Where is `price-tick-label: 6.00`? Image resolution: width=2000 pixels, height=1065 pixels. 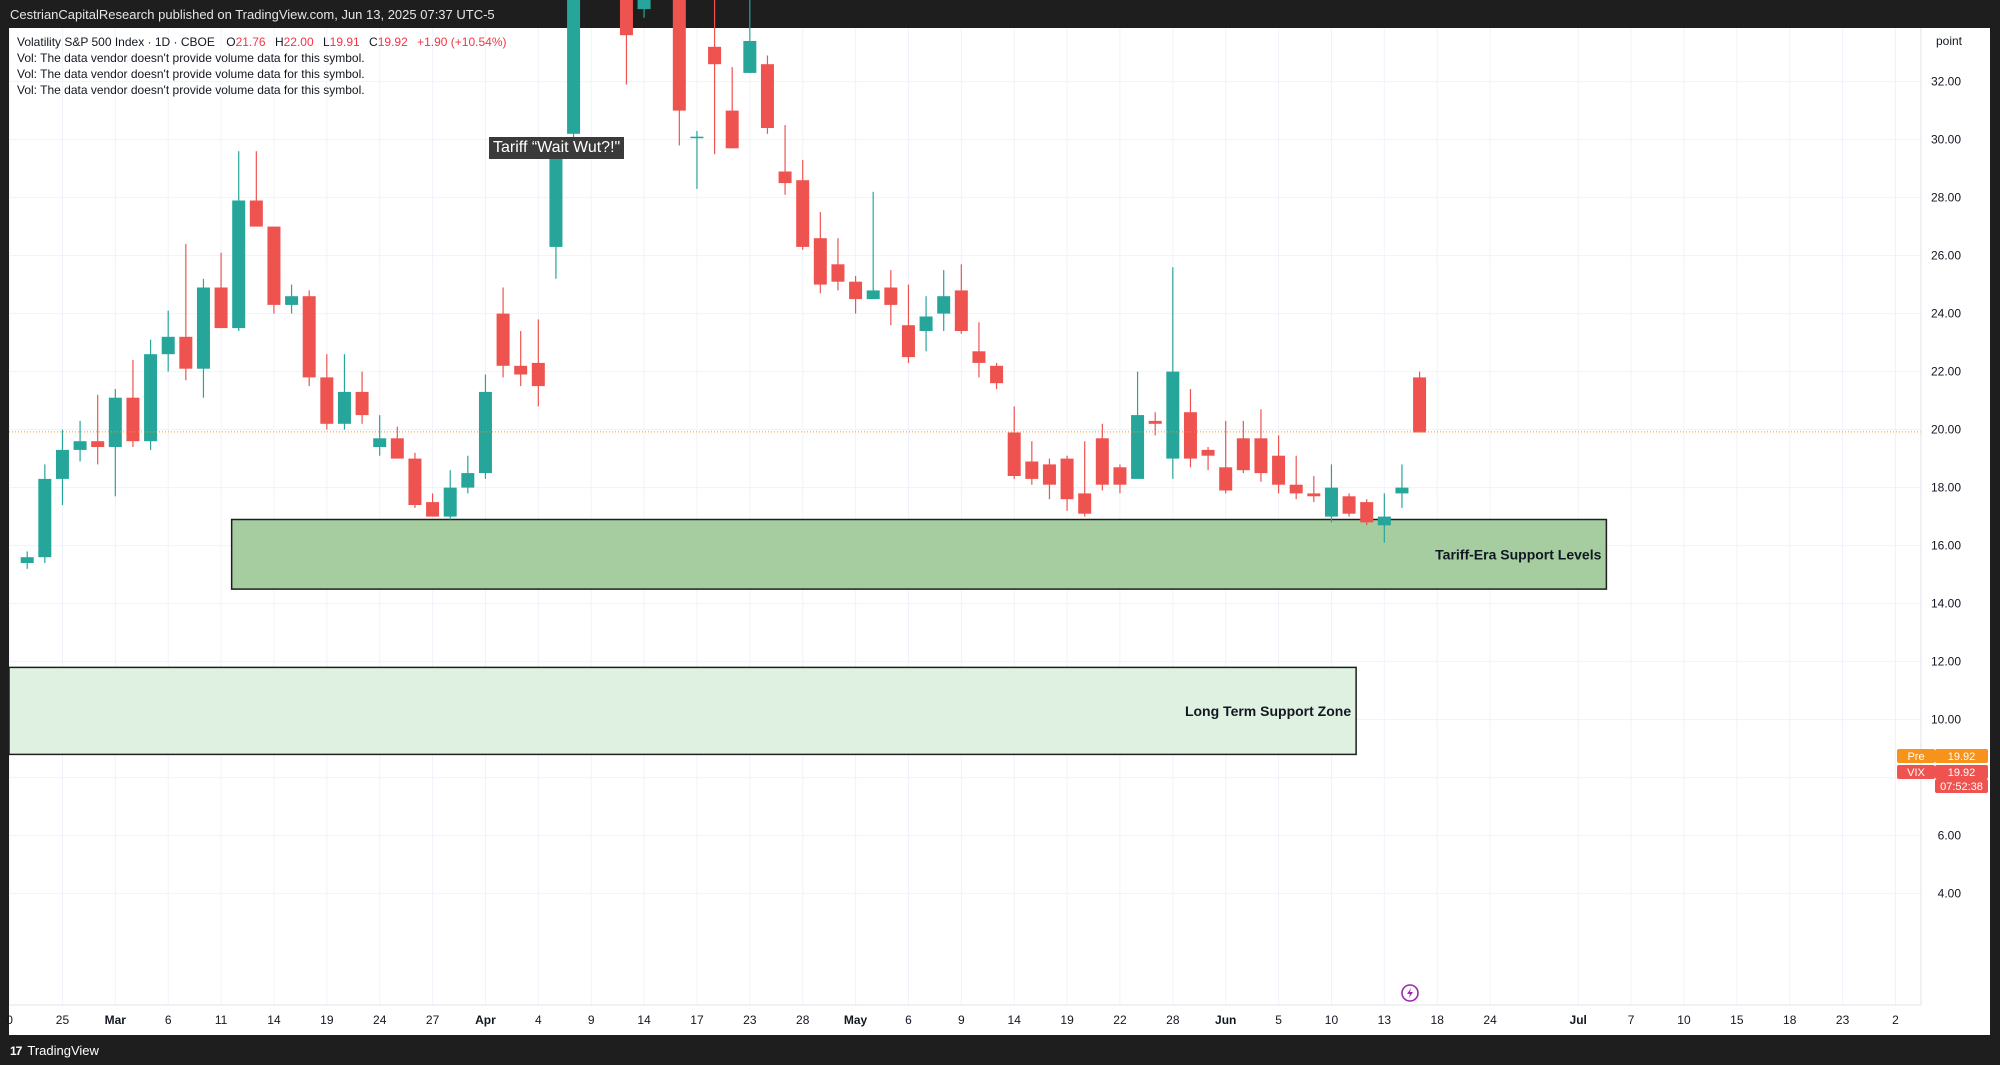
price-tick-label: 6.00 is located at coordinates (1950, 836).